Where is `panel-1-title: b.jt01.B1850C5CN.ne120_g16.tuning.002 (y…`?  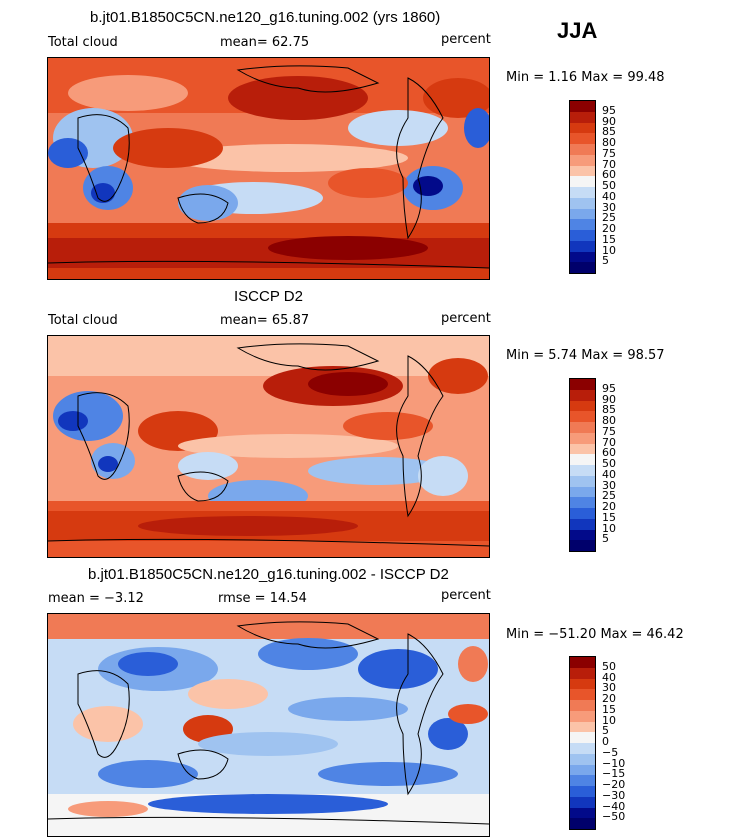 panel-1-title: b.jt01.B1850C5CN.ne120_g16.tuning.002 (y… is located at coordinates (265, 17).